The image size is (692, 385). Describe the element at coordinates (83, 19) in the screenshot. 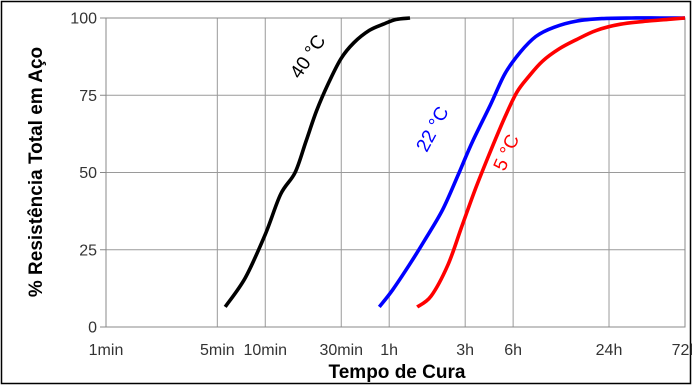

I see `y-tick-label: 100` at that location.